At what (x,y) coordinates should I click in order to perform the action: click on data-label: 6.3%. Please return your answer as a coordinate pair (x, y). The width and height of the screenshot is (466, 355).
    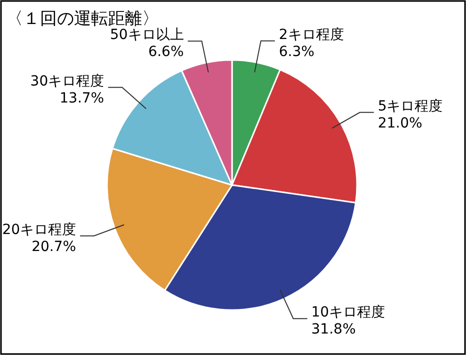
    Looking at the image, I should click on (296, 52).